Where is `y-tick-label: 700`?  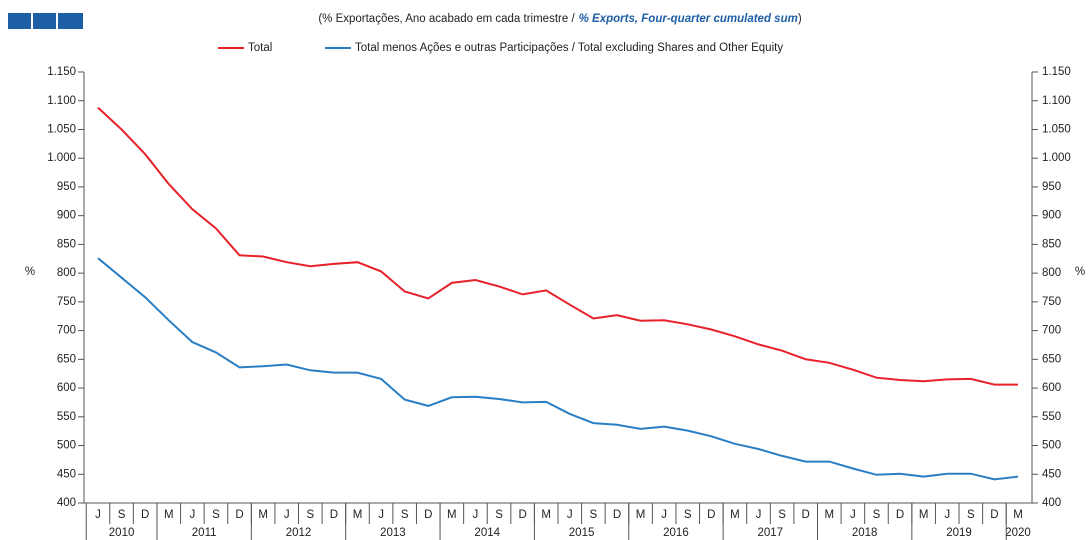 y-tick-label: 700 is located at coordinates (66, 331).